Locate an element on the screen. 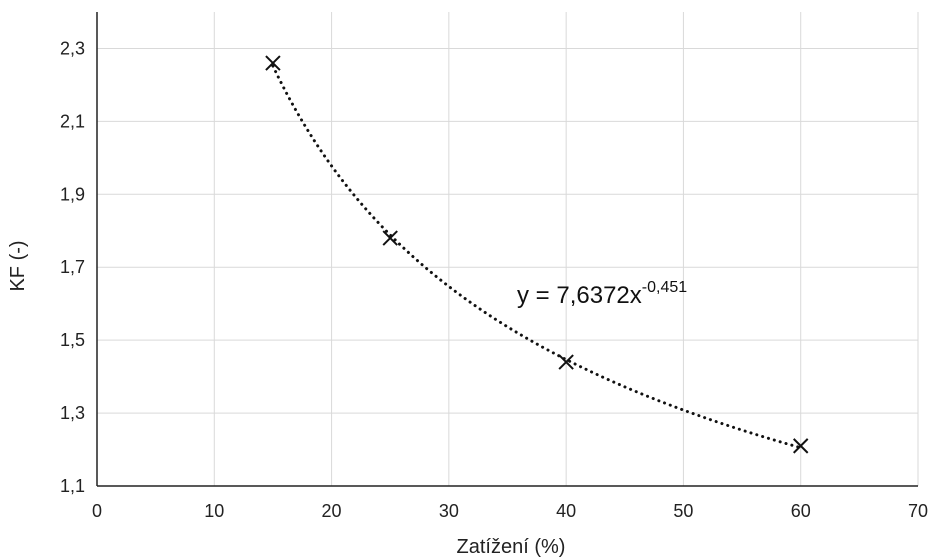  y-tick-label: 1,9 is located at coordinates (72, 194).